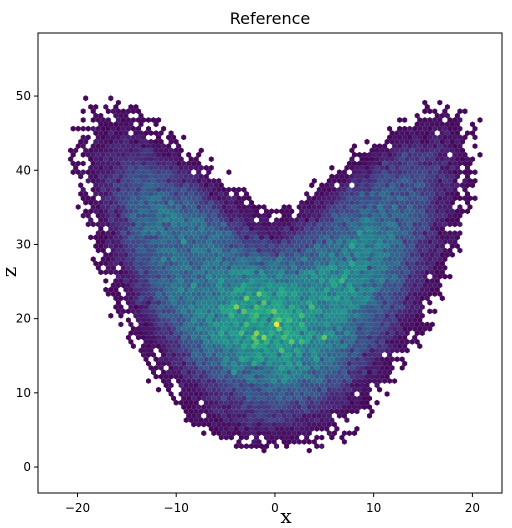 The height and width of the screenshot is (528, 512). Describe the element at coordinates (286, 516) in the screenshot. I see `x-axis-label: x` at that location.